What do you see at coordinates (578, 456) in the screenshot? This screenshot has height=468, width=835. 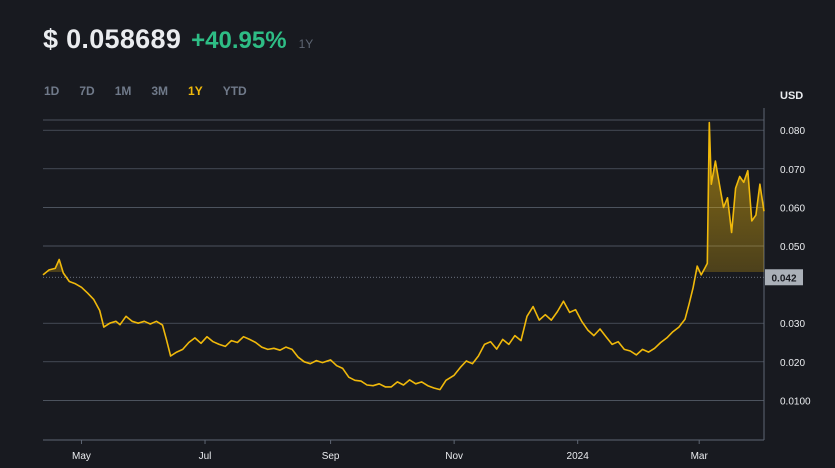 I see `x-tick-label: 2024` at bounding box center [578, 456].